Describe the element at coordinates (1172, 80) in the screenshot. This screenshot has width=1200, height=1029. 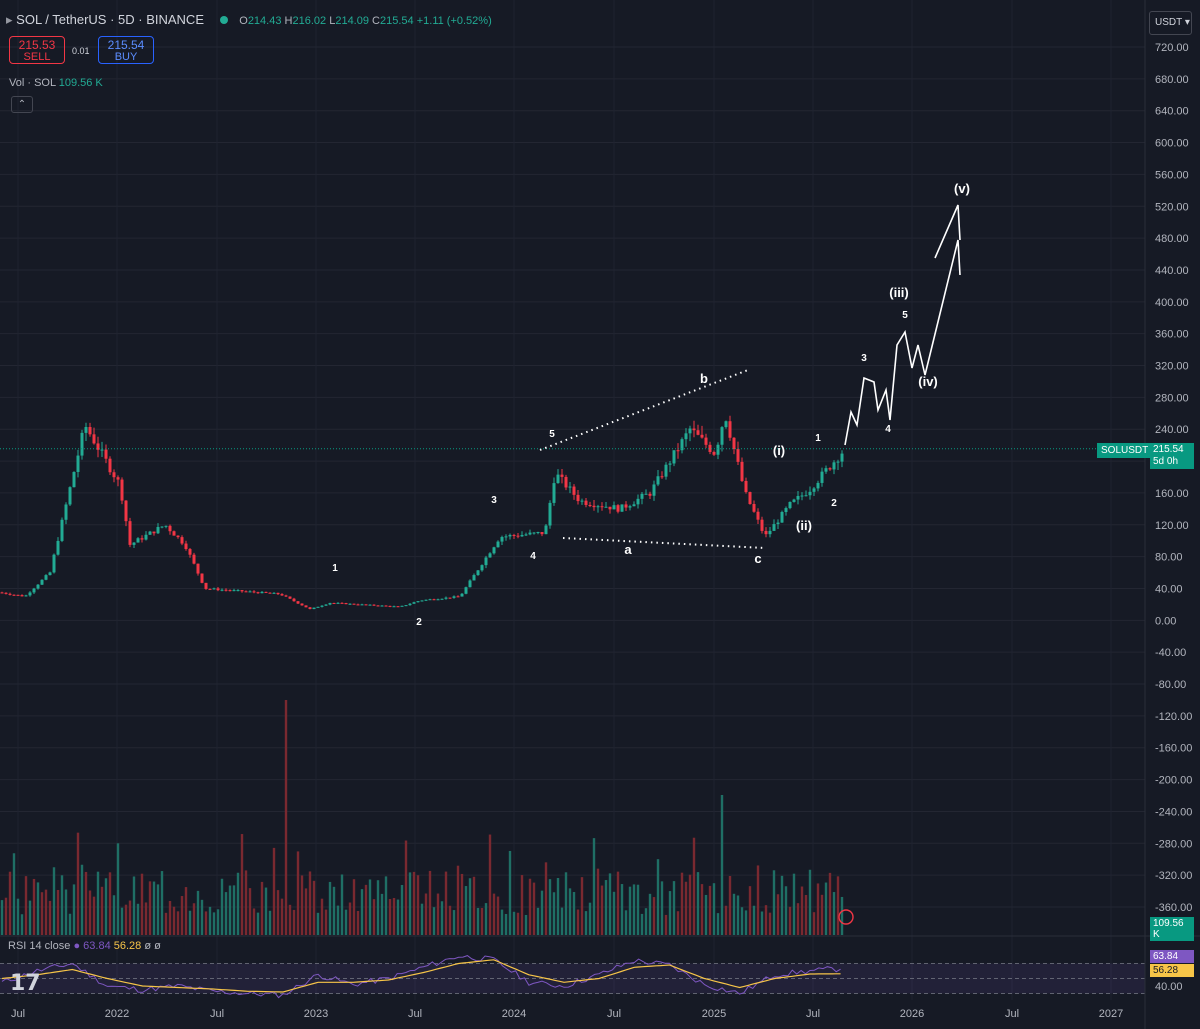
I see `price-tick-label: 680.00` at that location.